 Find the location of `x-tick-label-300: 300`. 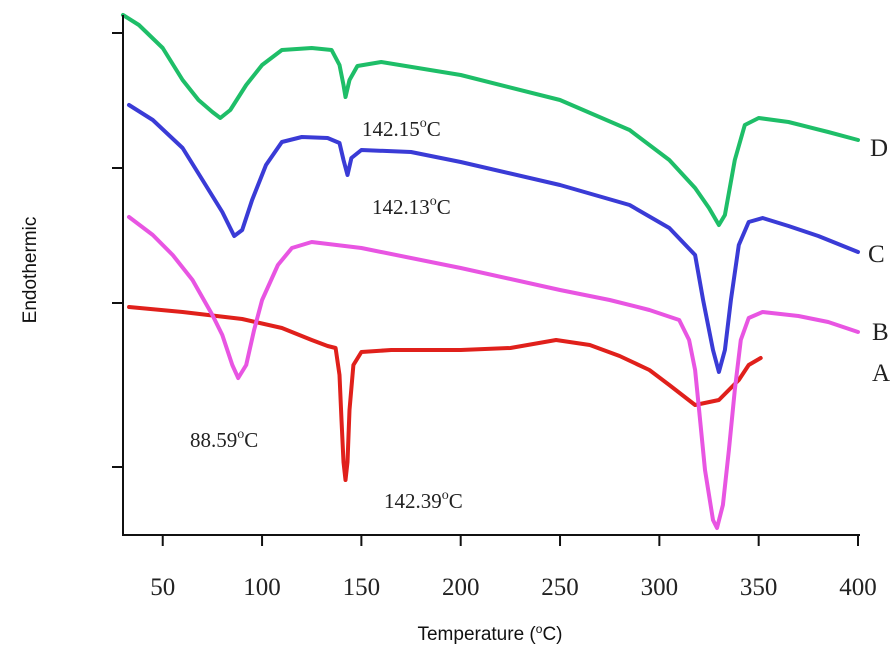

x-tick-label-300: 300 is located at coordinates (660, 587).